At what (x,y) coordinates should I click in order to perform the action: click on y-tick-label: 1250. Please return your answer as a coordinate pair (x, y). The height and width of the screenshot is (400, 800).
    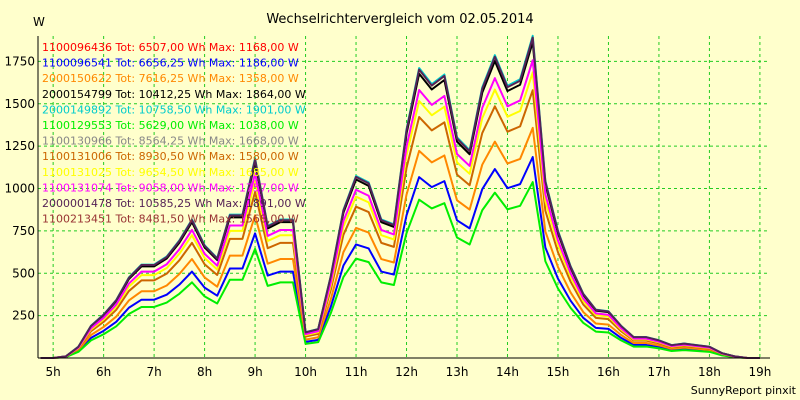
    Looking at the image, I should click on (19, 146).